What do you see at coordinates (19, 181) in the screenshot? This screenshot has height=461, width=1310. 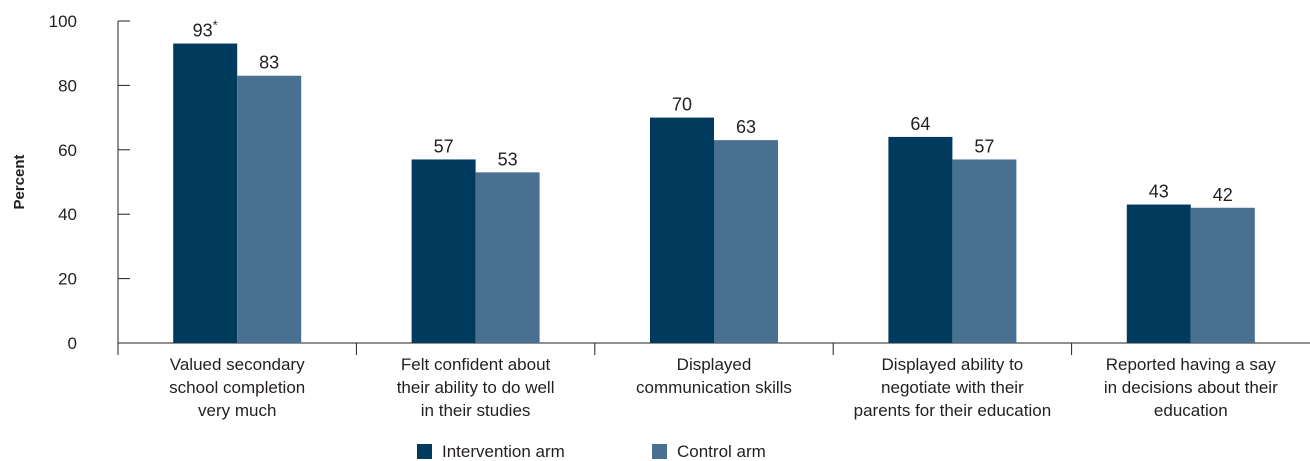 I see `y-axis-label: Percent` at bounding box center [19, 181].